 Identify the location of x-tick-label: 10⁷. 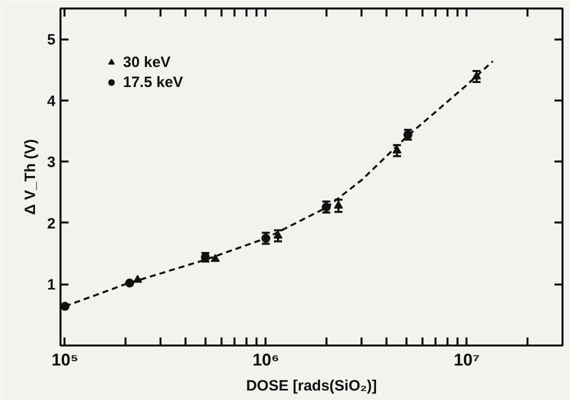
(467, 360).